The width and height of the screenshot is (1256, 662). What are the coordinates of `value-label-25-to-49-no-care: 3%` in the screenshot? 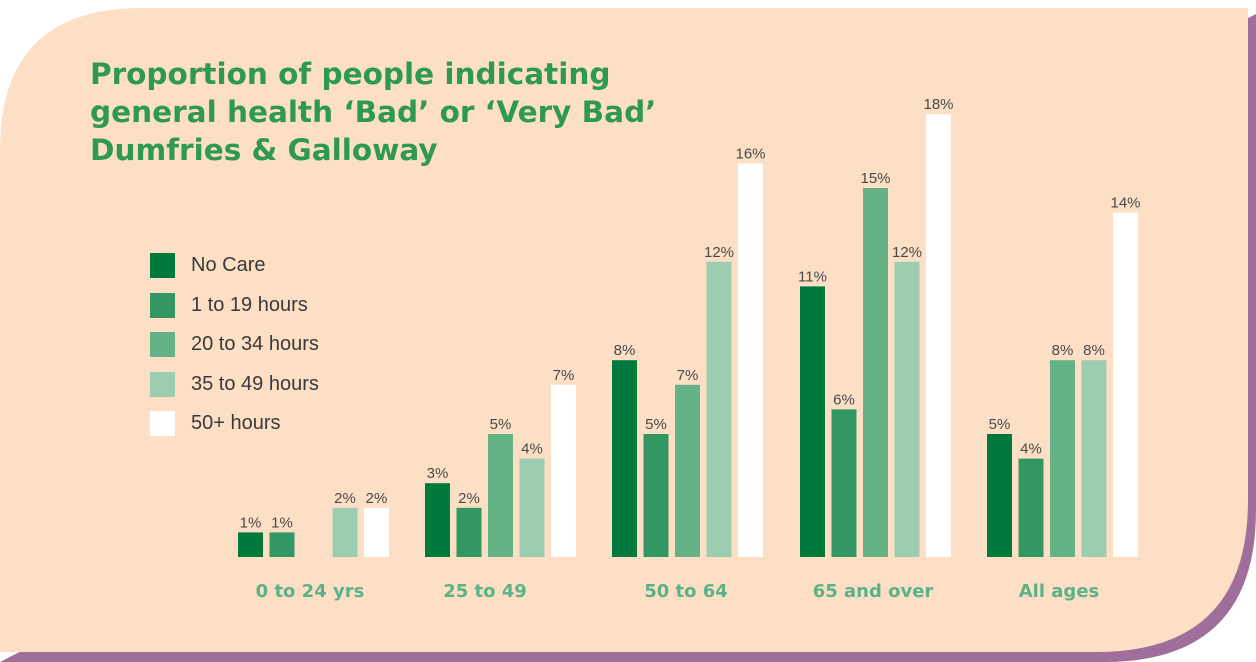 It's located at (438, 473).